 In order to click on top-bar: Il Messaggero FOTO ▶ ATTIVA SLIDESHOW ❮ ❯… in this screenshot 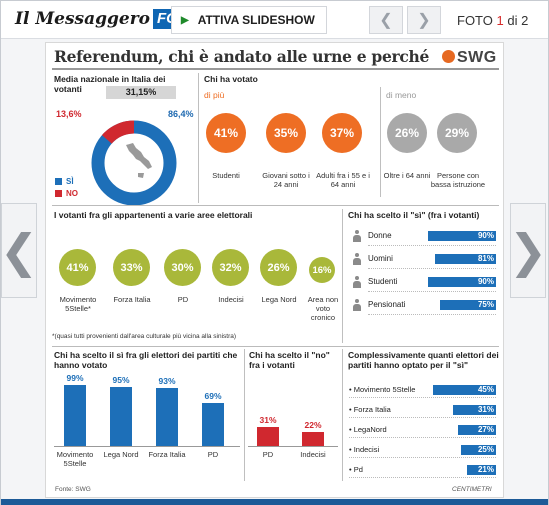, I will do `click(274, 20)`.